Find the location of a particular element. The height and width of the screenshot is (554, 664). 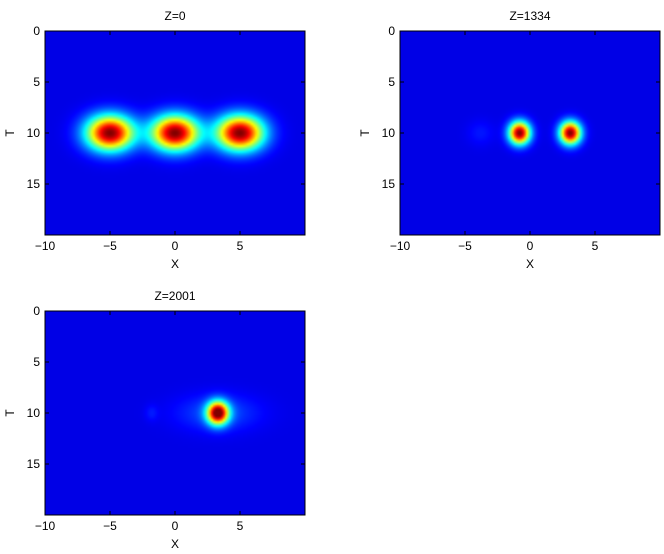

panel-title: Z=0 is located at coordinates (174, 16).